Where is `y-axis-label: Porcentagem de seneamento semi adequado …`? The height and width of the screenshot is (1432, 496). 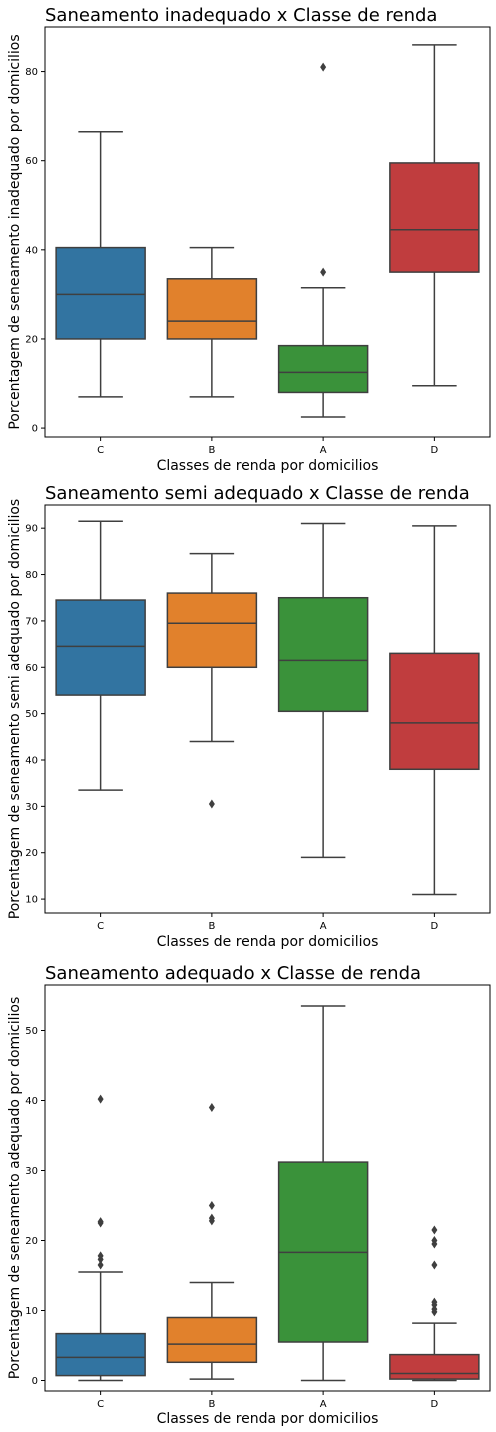 y-axis-label: Porcentagem de seneamento semi adequado … is located at coordinates (15, 709).